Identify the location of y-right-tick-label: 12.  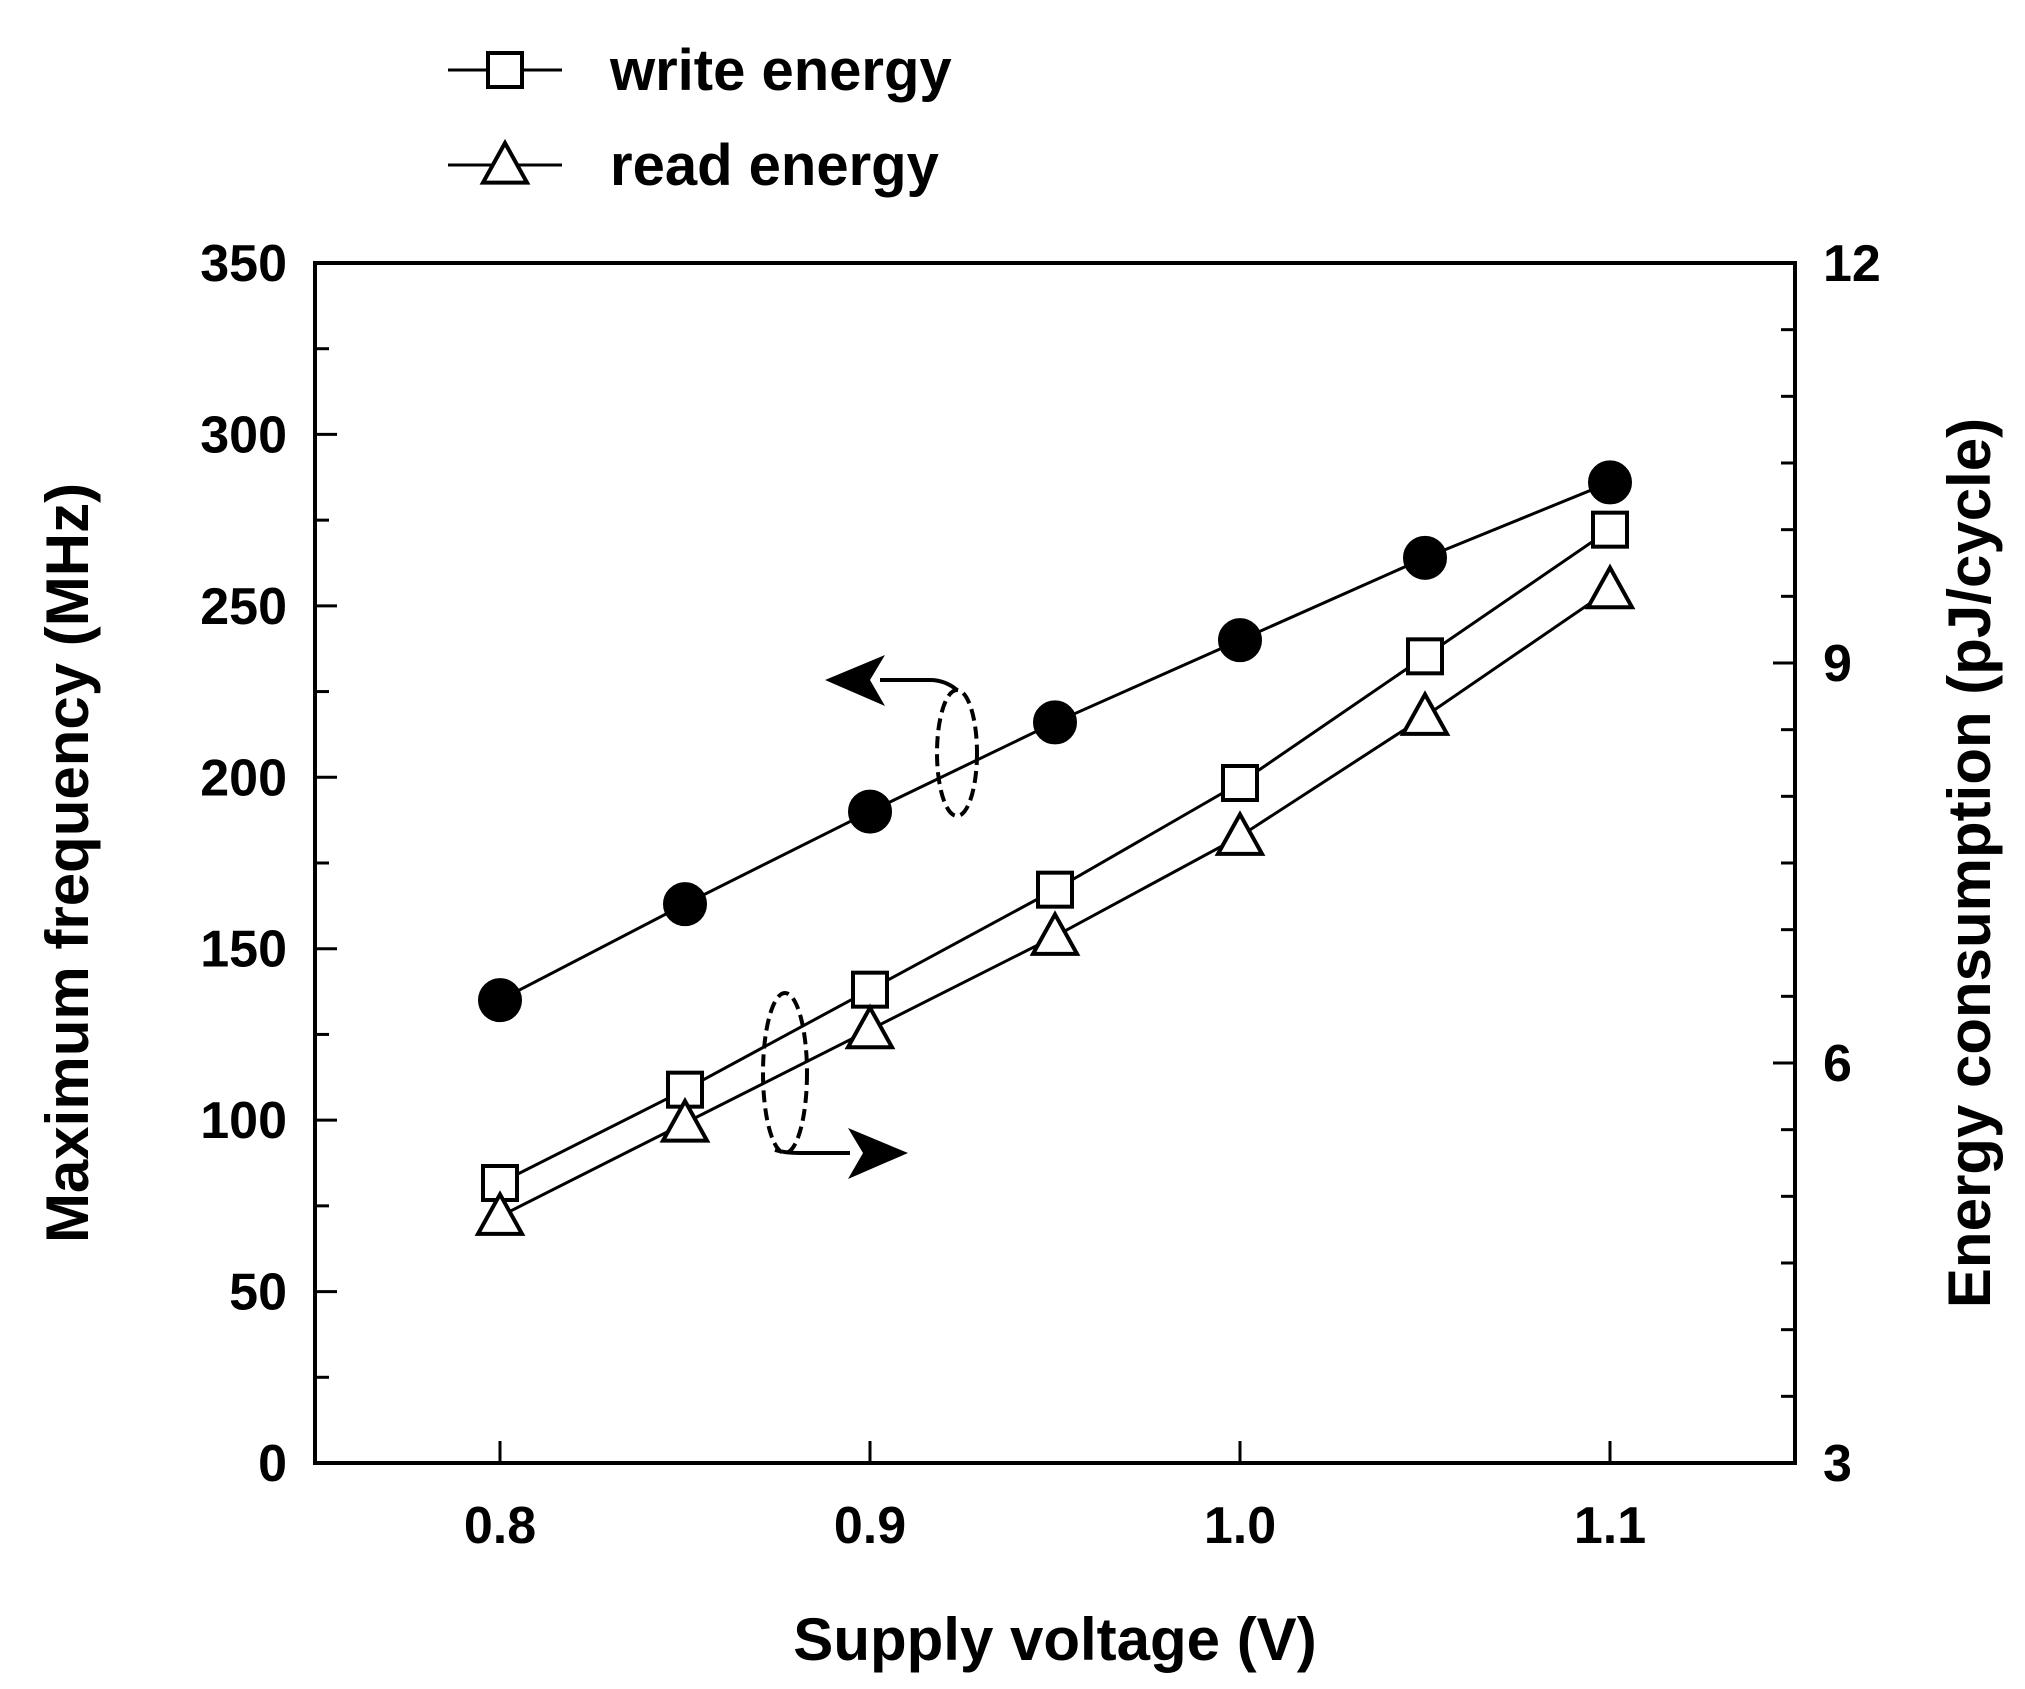
(1852, 264).